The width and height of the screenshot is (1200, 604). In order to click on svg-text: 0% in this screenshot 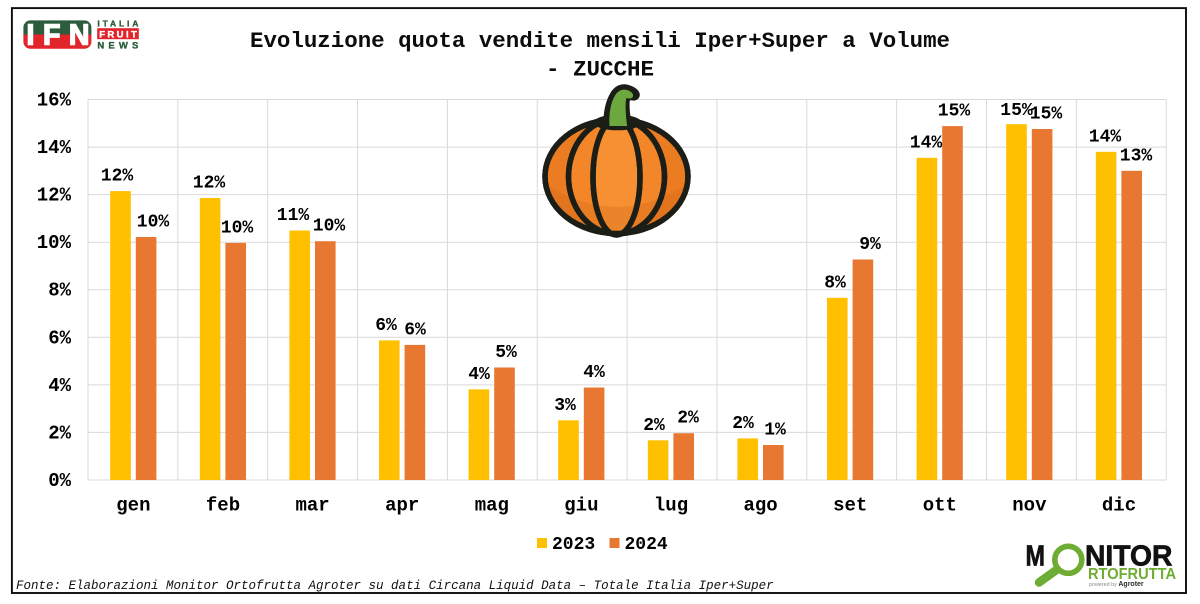, I will do `click(59, 481)`.